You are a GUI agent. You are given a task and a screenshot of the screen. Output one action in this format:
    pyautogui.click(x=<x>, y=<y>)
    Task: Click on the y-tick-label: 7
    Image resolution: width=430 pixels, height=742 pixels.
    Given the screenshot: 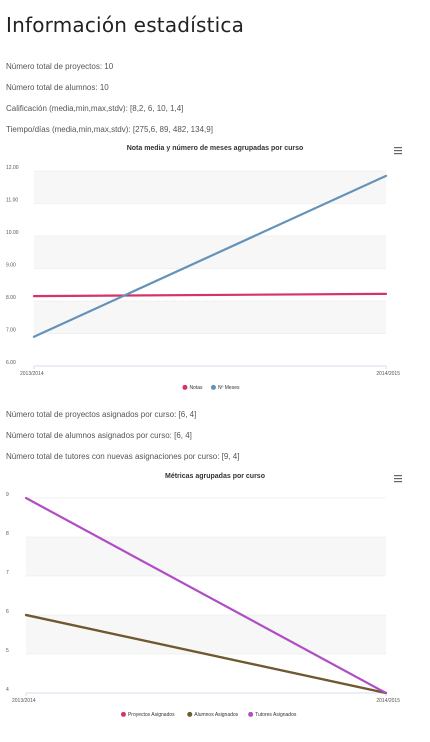 What is the action you would take?
    pyautogui.click(x=7, y=573)
    